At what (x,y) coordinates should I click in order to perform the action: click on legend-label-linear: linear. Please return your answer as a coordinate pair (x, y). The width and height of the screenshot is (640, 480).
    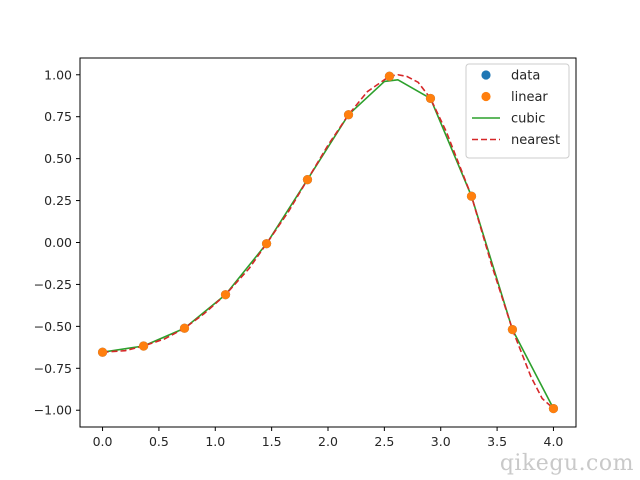
    Looking at the image, I should click on (529, 97).